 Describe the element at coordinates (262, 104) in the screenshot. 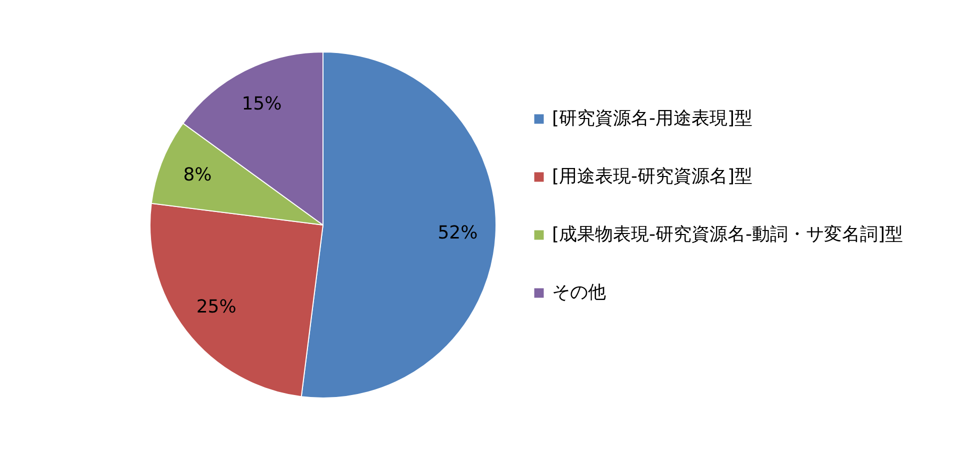

I see `data-label: 15%` at that location.